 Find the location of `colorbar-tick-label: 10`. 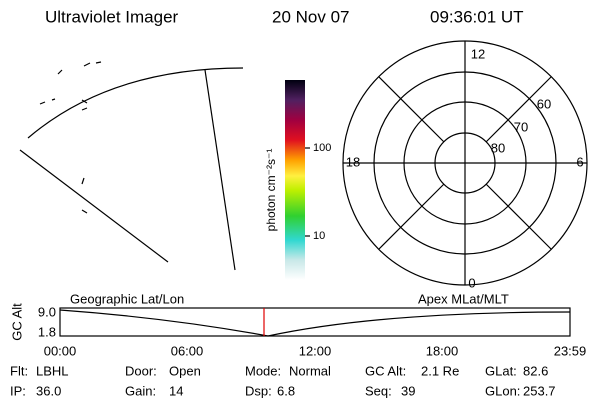

colorbar-tick-label: 10 is located at coordinates (319, 236).